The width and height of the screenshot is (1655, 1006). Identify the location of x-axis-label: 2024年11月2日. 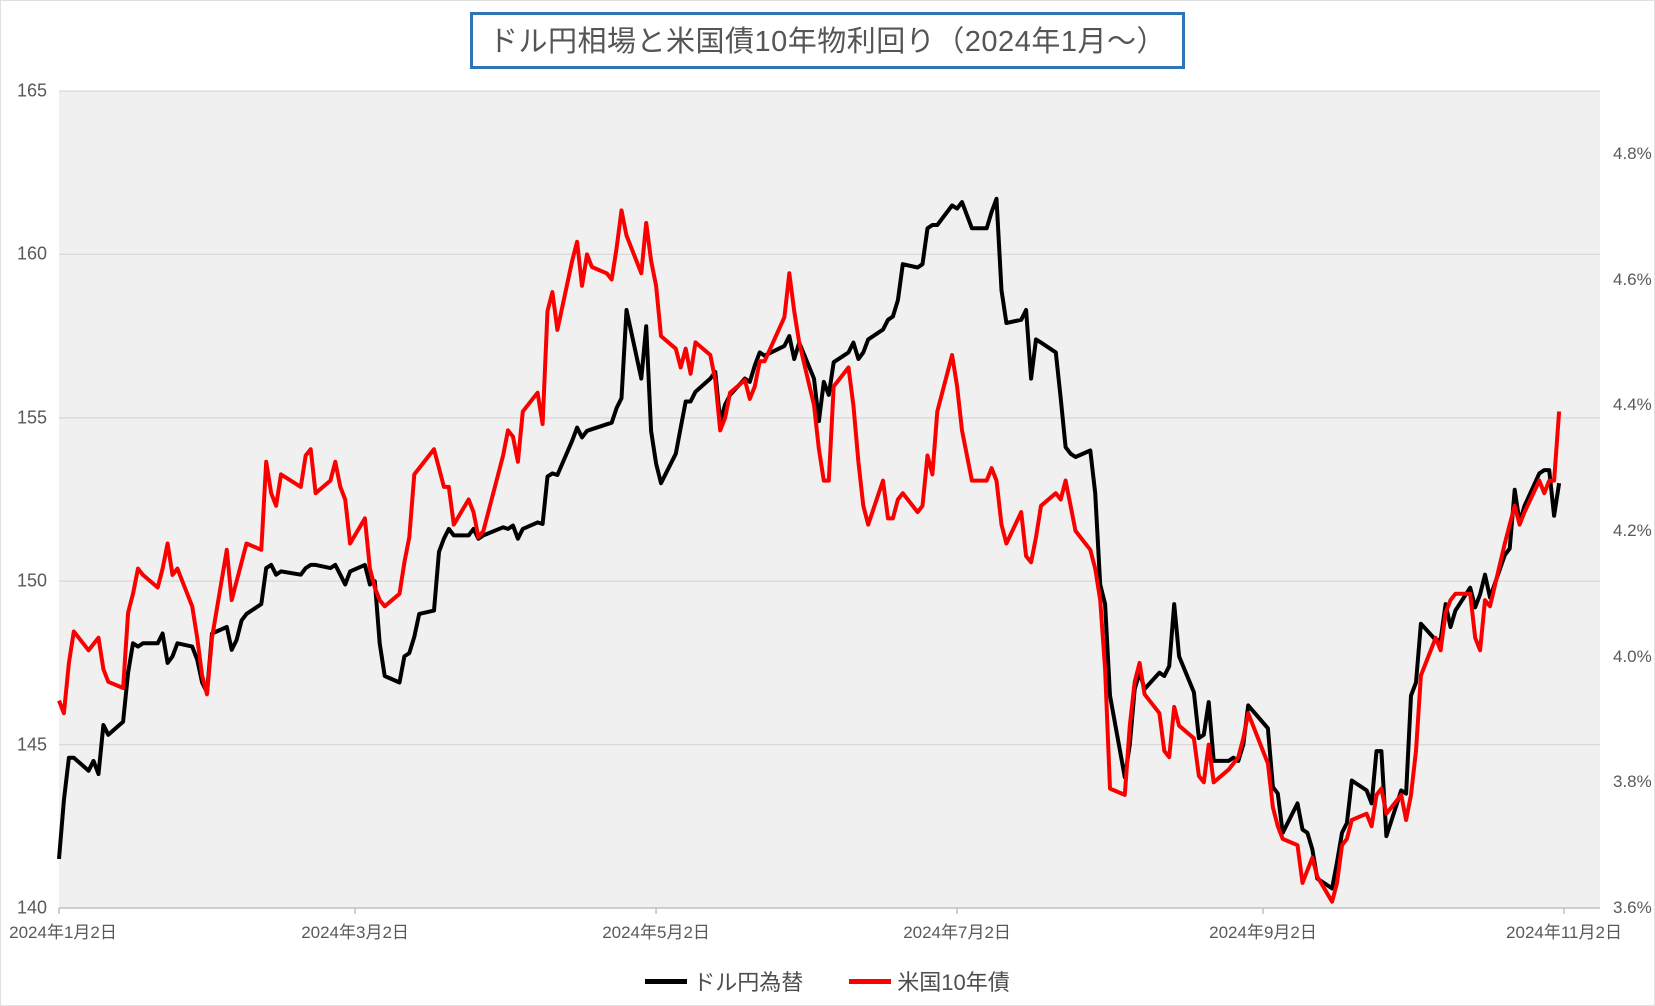
(1564, 932).